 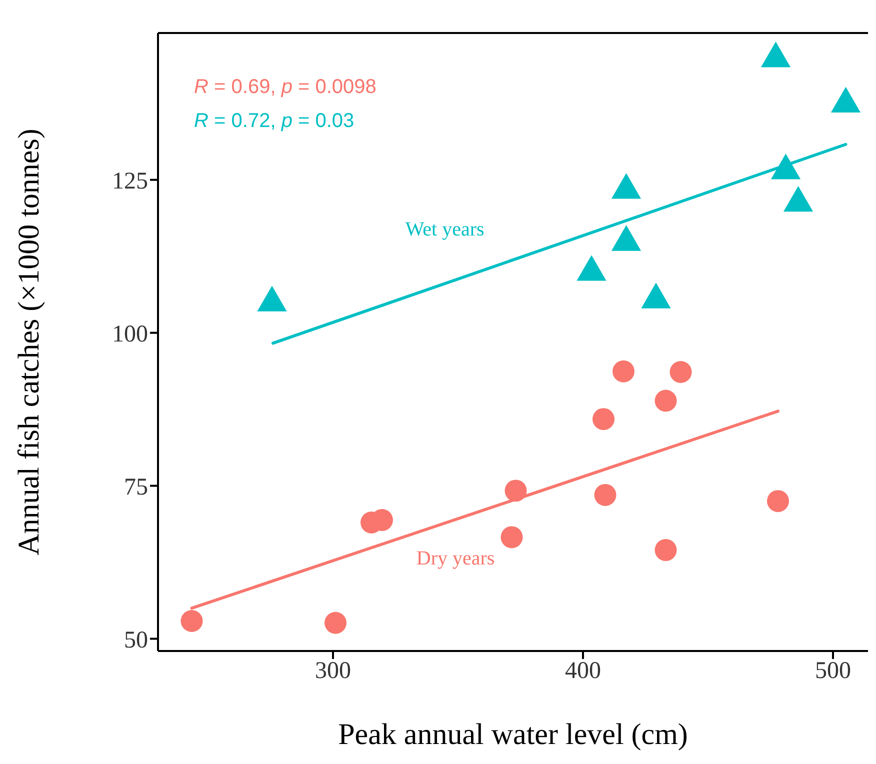 What do you see at coordinates (130, 334) in the screenshot?
I see `y-tick-label: 100` at bounding box center [130, 334].